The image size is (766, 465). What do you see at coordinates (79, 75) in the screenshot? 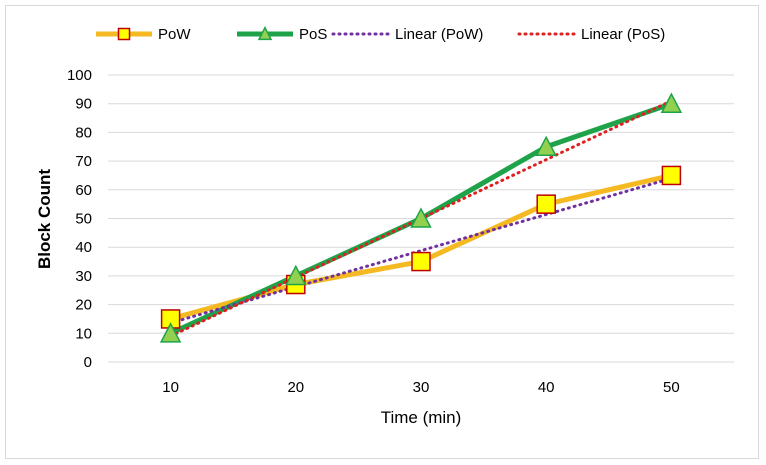
I see `y-tick-label: 100` at bounding box center [79, 75].